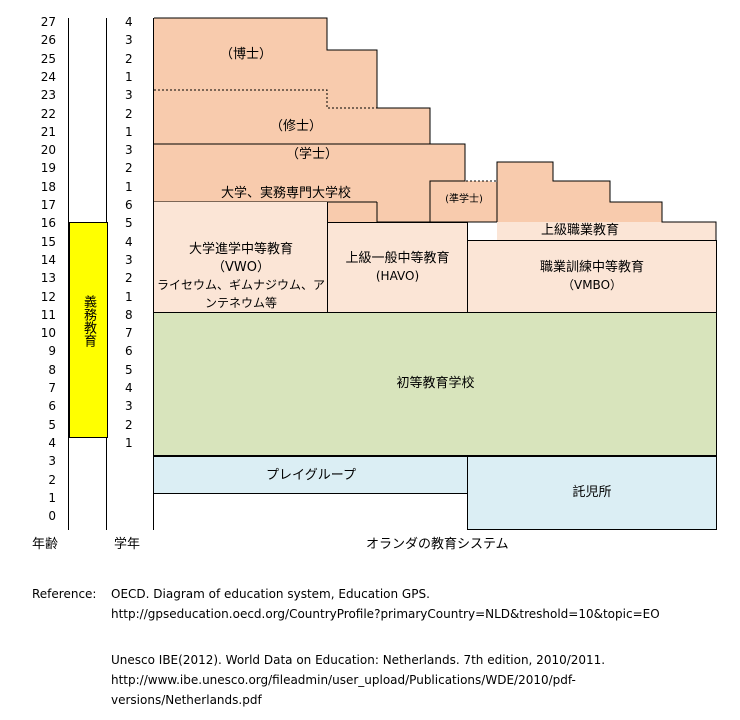  I want to click on age-tick-22: 22, so click(48, 113).